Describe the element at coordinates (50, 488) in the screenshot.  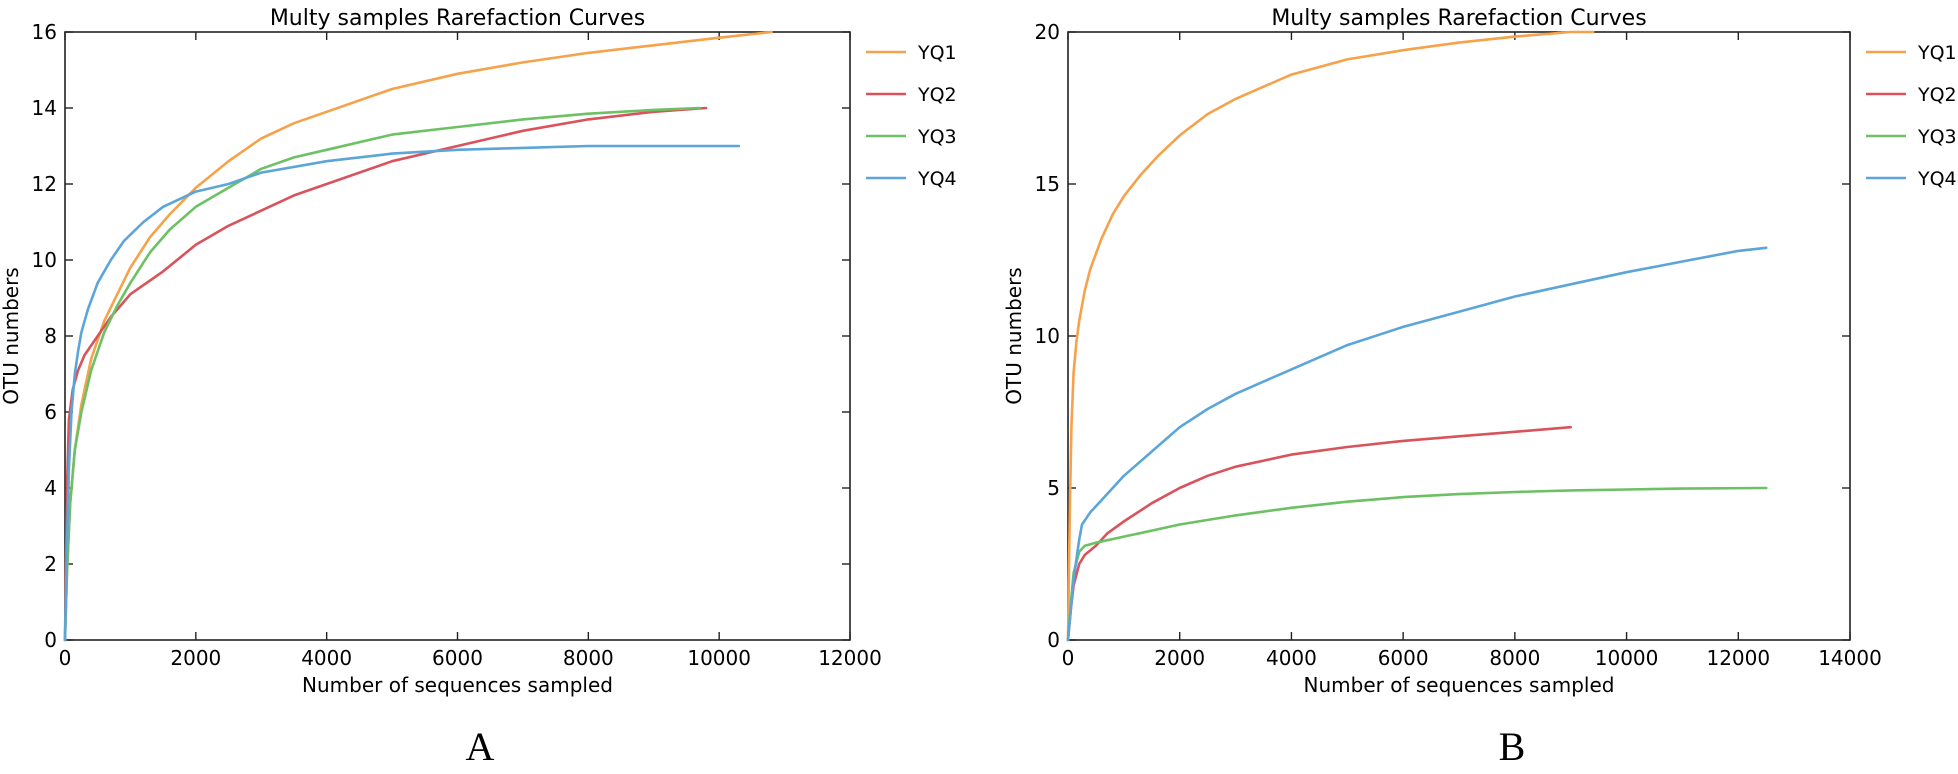
I see `y-tick-label: 4` at that location.